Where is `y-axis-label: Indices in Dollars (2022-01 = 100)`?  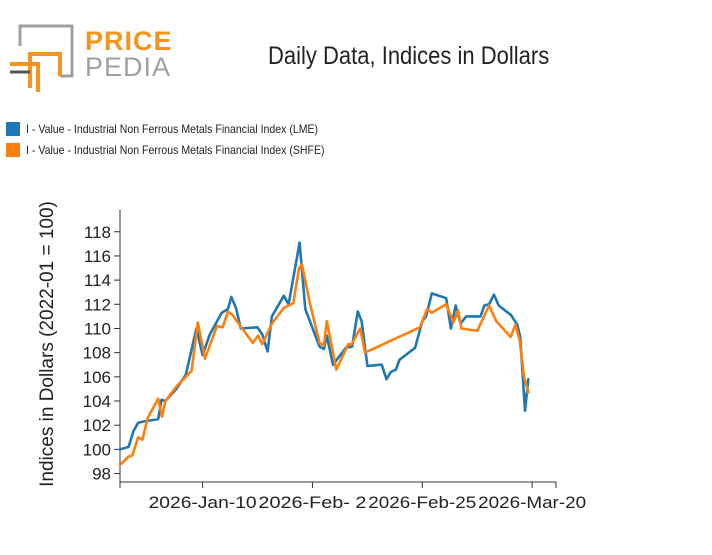
y-axis-label: Indices in Dollars (2022-01 = 100) is located at coordinates (47, 344).